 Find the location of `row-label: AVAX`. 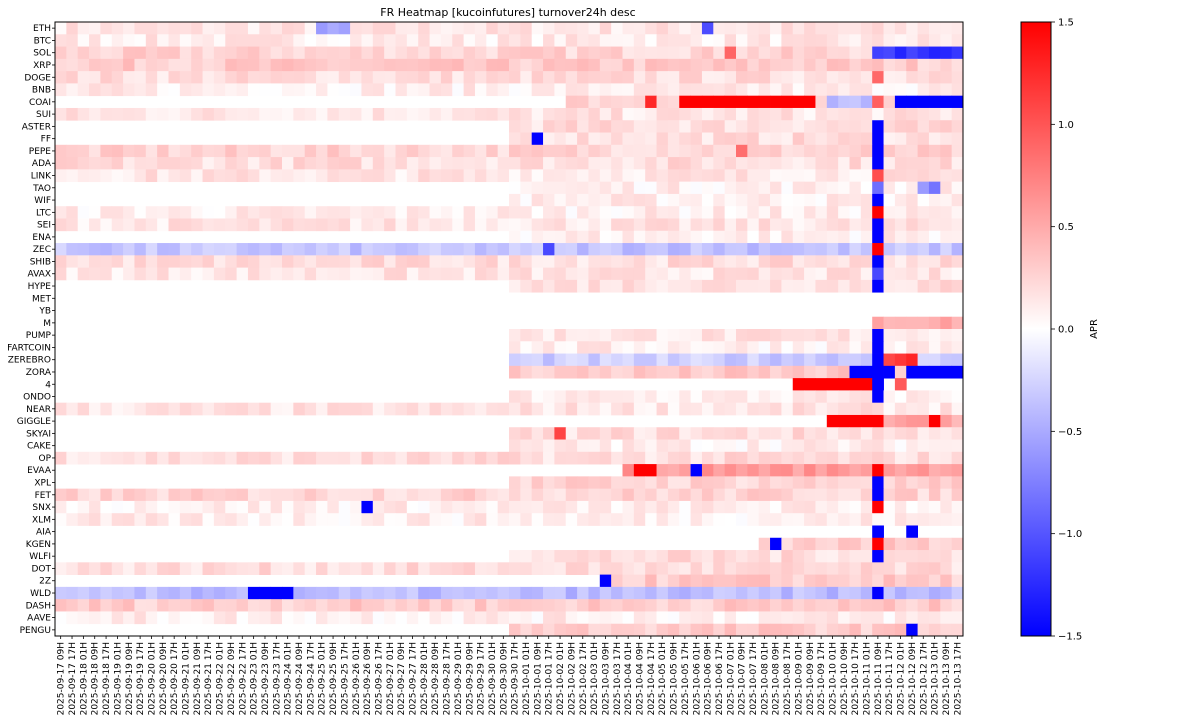

row-label: AVAX is located at coordinates (39, 275).